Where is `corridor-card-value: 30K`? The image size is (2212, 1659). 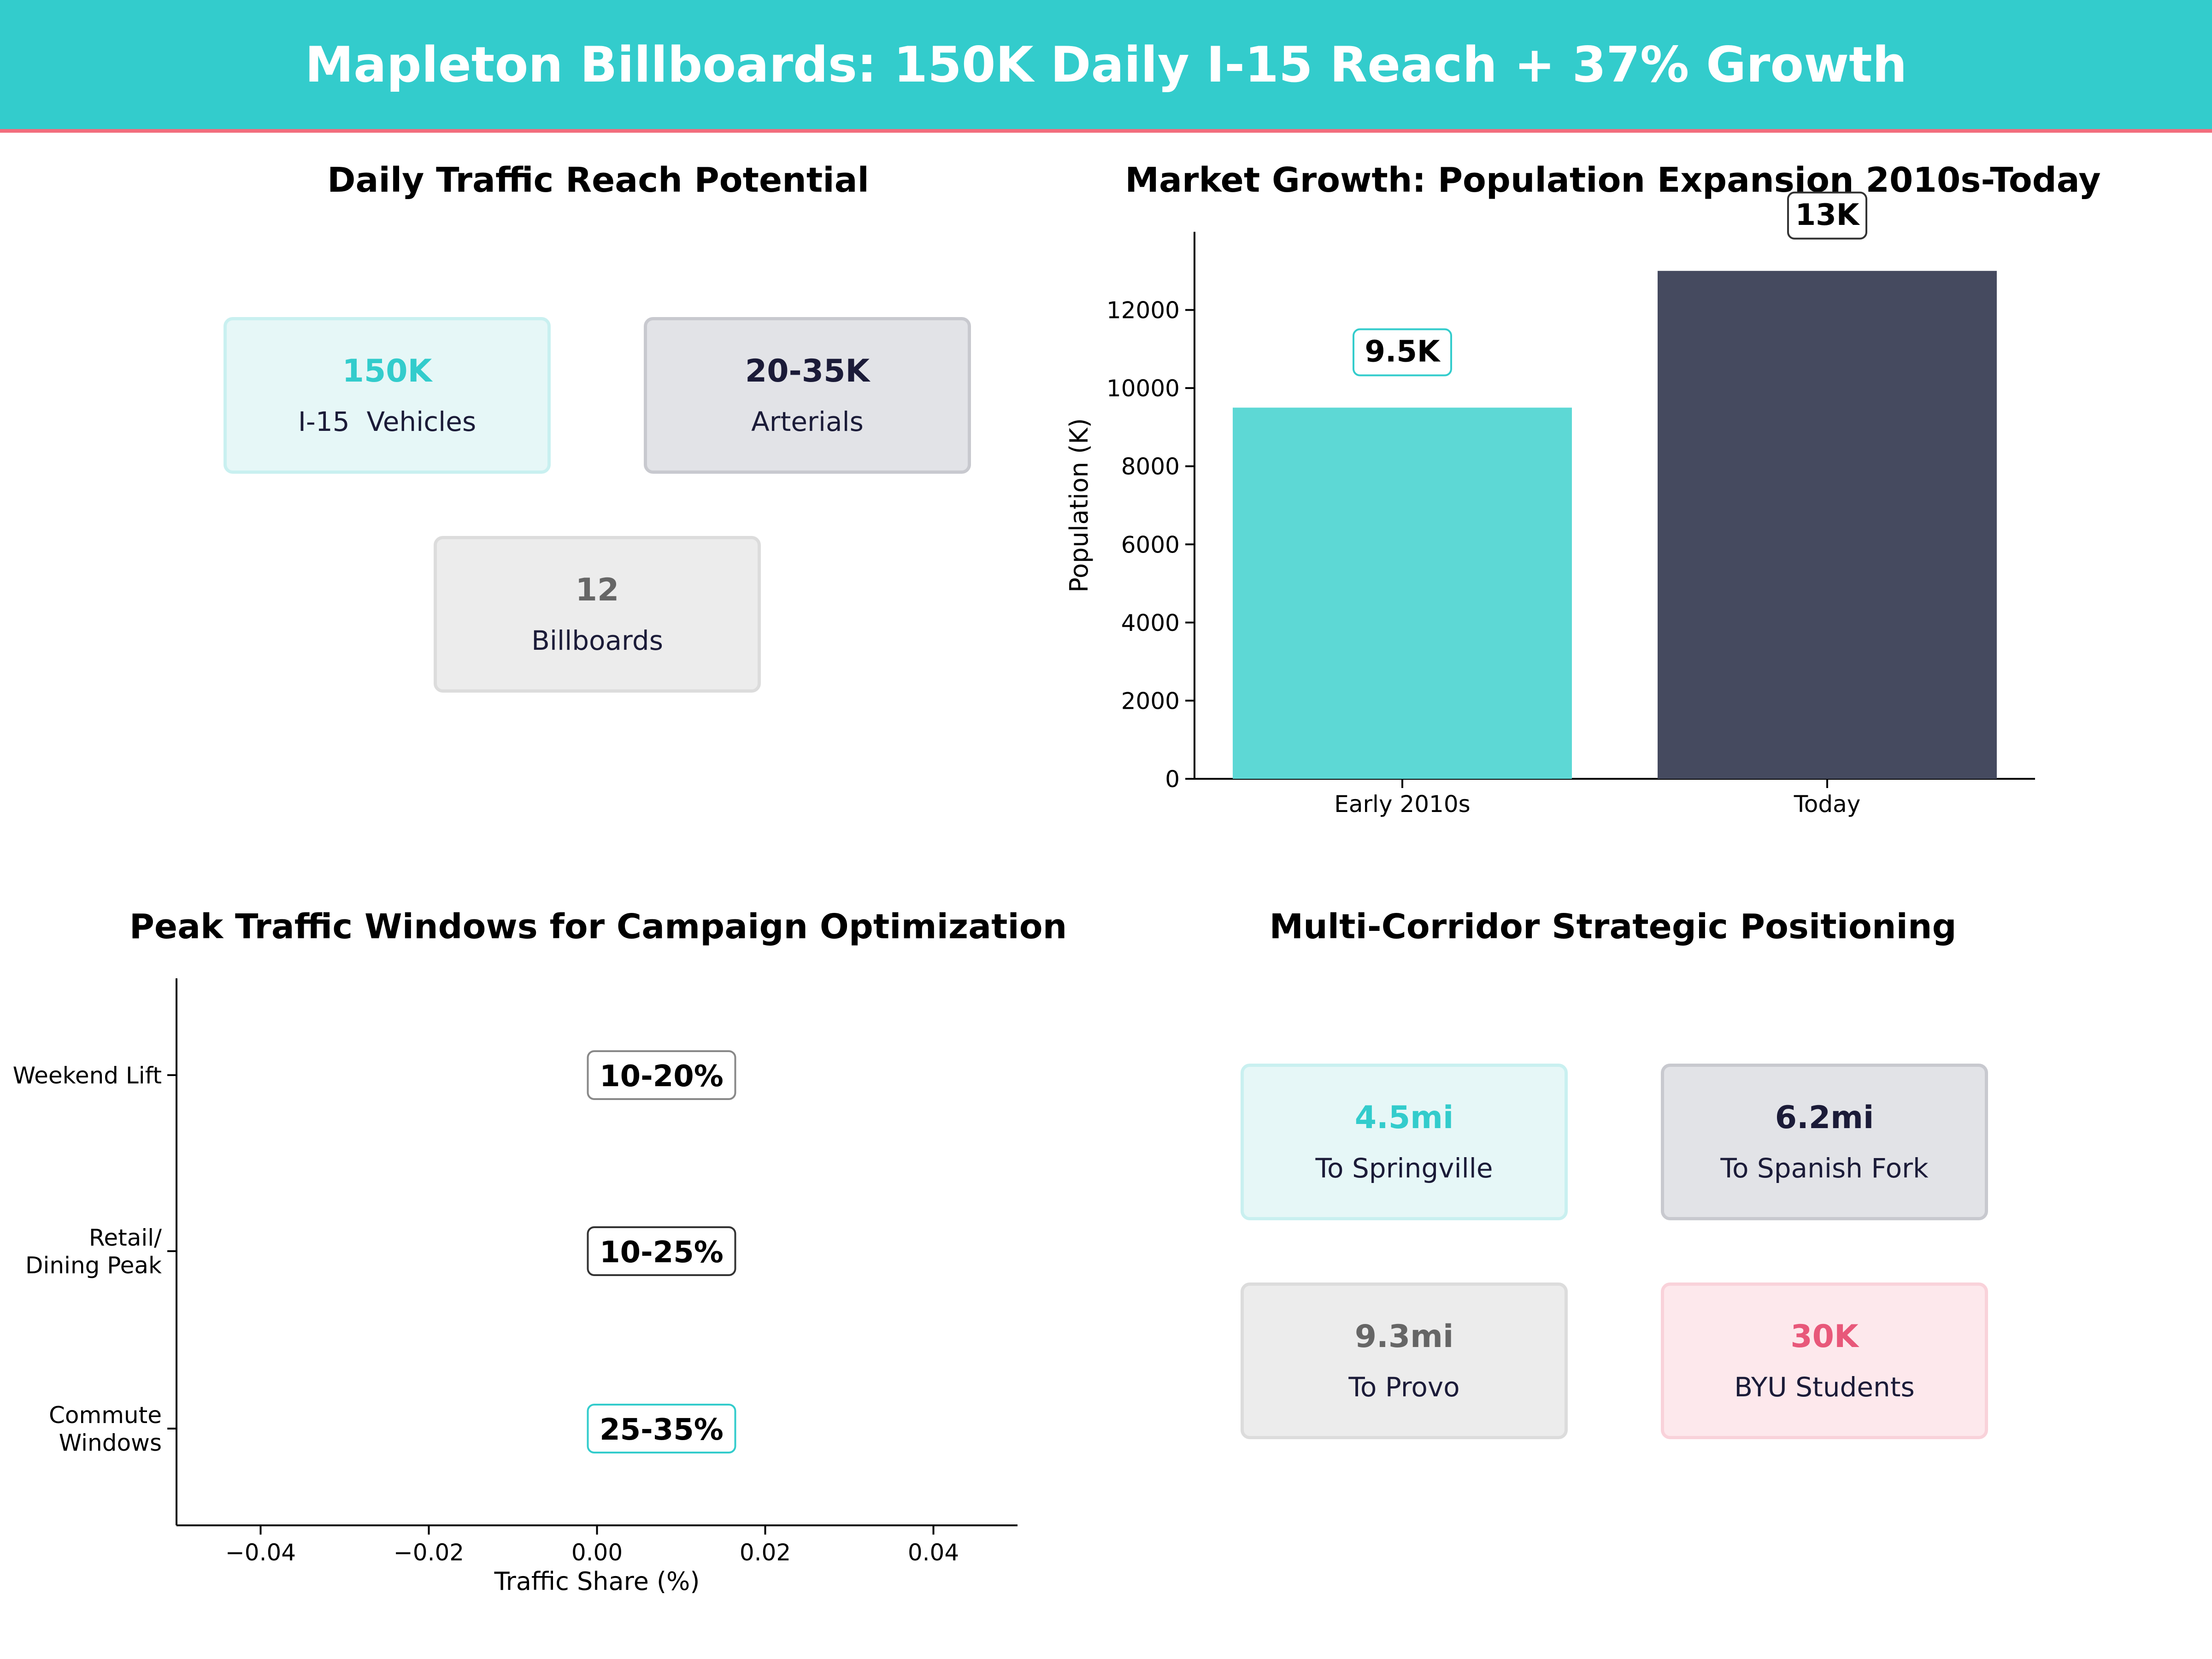 corridor-card-value: 30K is located at coordinates (1824, 1336).